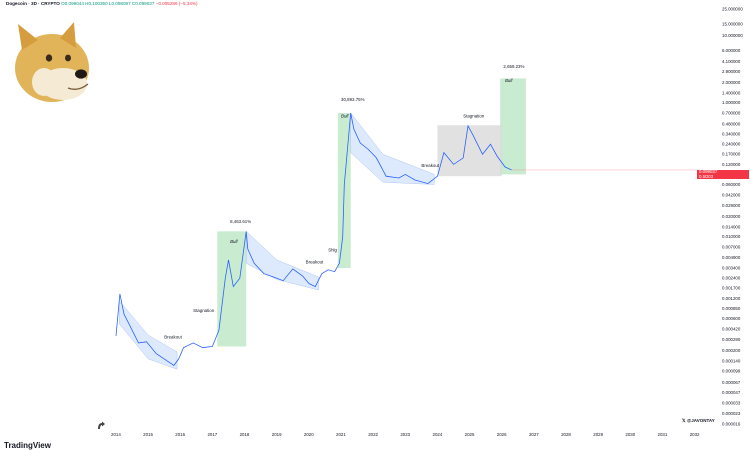 The width and height of the screenshot is (750, 450). What do you see at coordinates (731, 50) in the screenshot?
I see `y-tick-label: 6.000000` at bounding box center [731, 50].